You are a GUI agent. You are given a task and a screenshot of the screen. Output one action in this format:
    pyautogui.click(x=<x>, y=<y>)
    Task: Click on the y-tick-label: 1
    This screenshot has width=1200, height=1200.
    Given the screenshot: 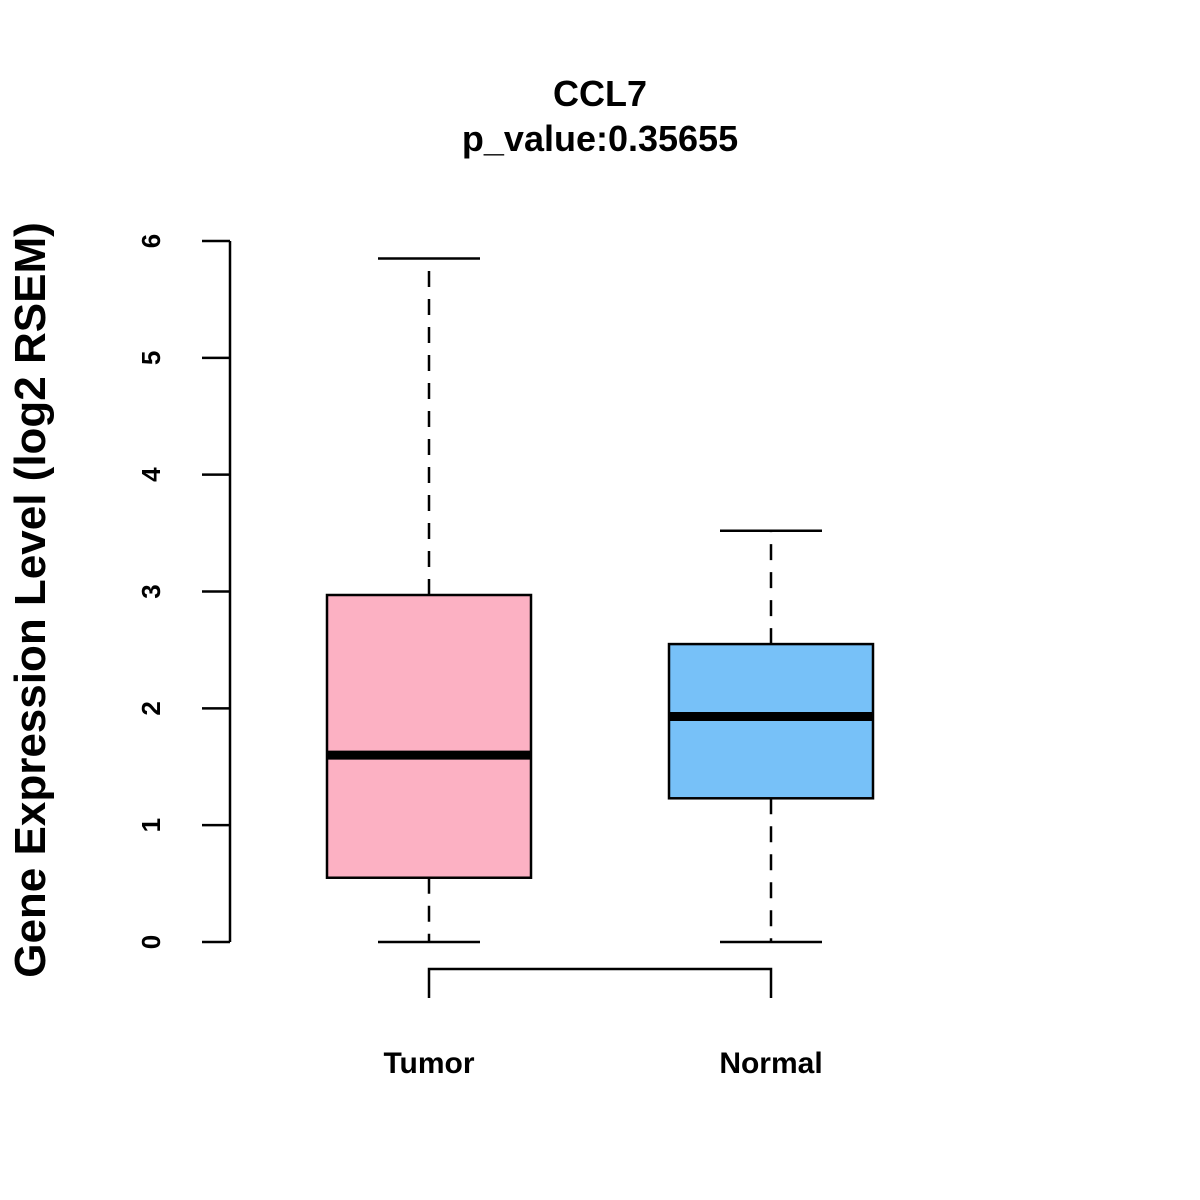 What is the action you would take?
    pyautogui.click(x=151, y=825)
    